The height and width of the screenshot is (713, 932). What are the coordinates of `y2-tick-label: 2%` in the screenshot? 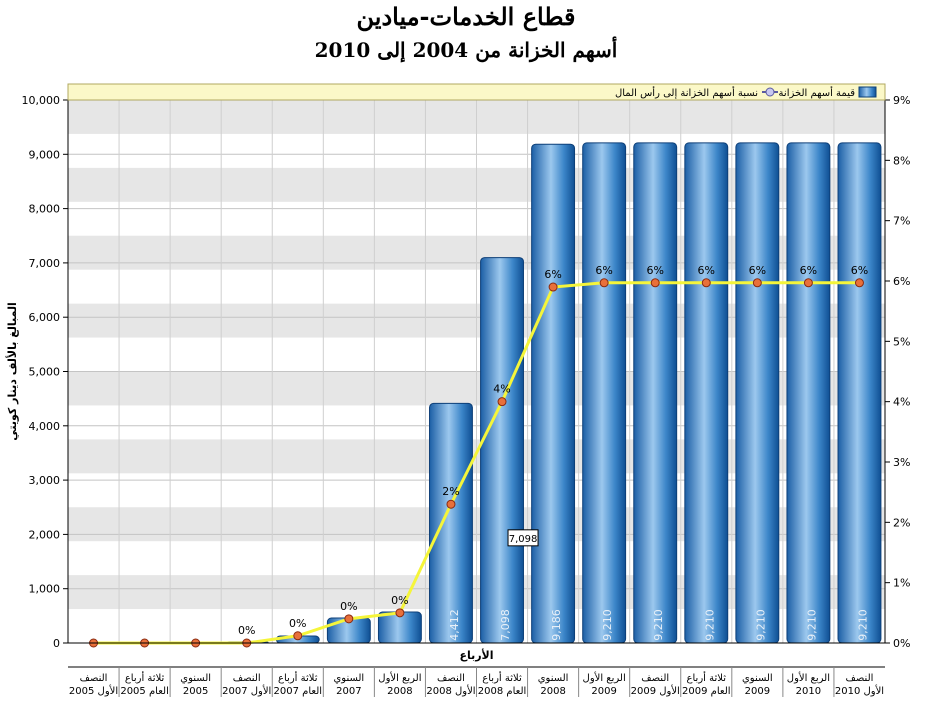 It's located at (901, 522).